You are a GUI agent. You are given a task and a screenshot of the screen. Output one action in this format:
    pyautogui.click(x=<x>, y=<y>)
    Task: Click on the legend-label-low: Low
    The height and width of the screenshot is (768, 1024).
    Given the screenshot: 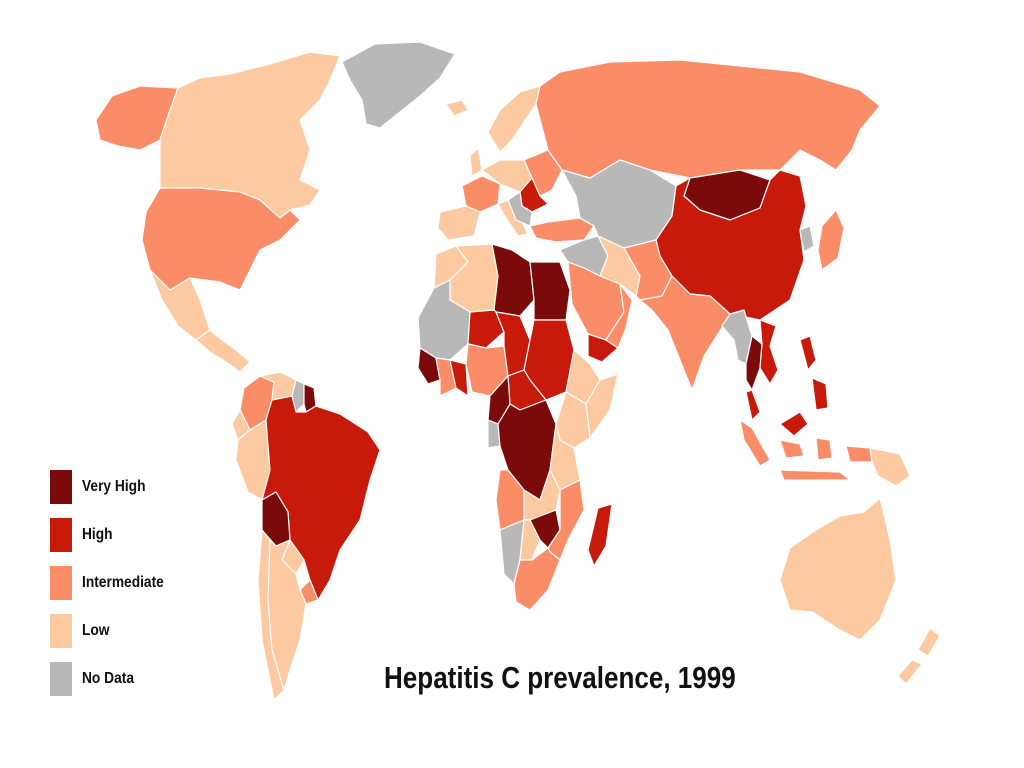 What is the action you would take?
    pyautogui.click(x=96, y=630)
    